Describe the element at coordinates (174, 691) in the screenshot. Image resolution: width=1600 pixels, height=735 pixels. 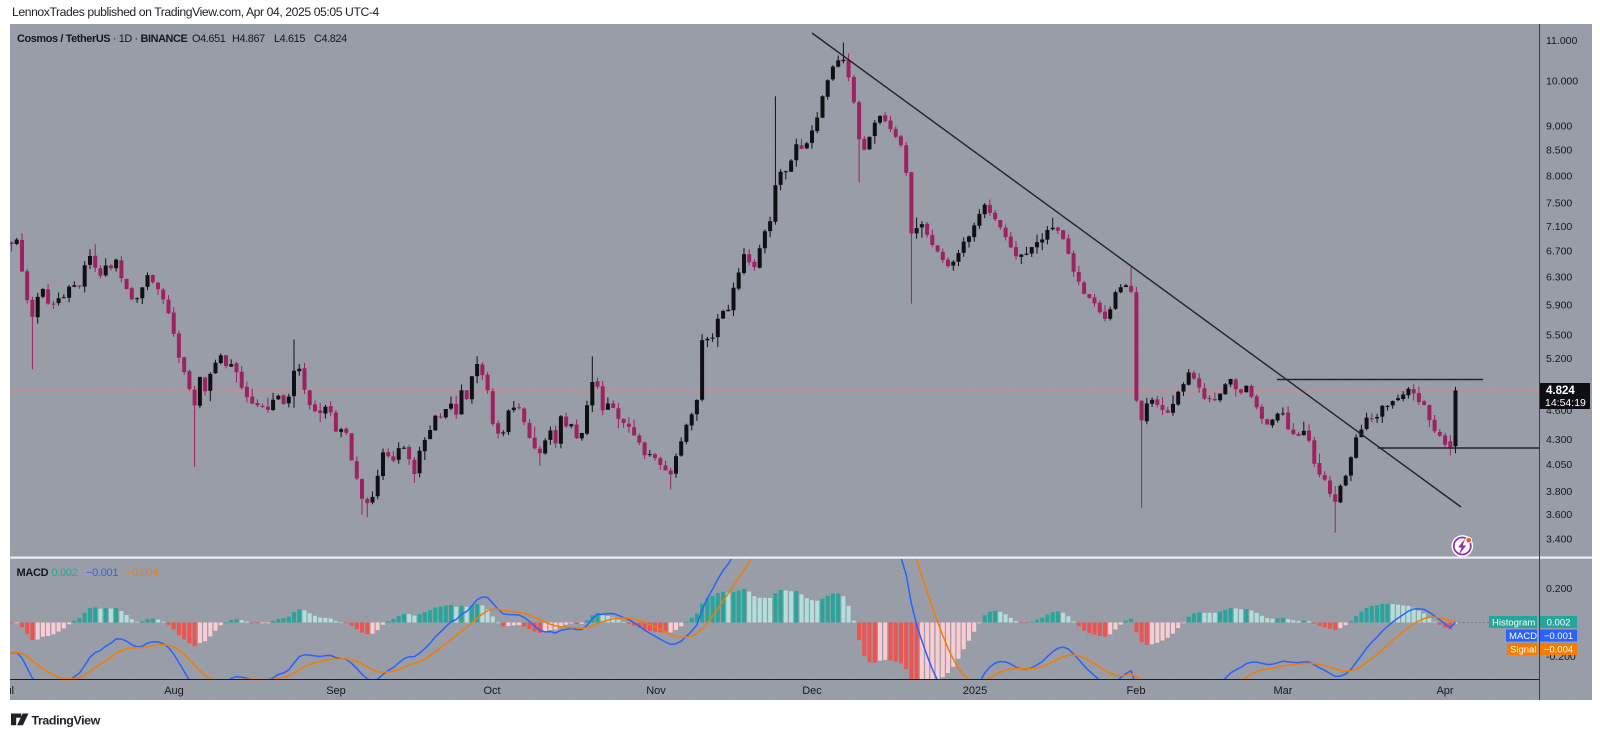
I see `svg-text: Aug` at that location.